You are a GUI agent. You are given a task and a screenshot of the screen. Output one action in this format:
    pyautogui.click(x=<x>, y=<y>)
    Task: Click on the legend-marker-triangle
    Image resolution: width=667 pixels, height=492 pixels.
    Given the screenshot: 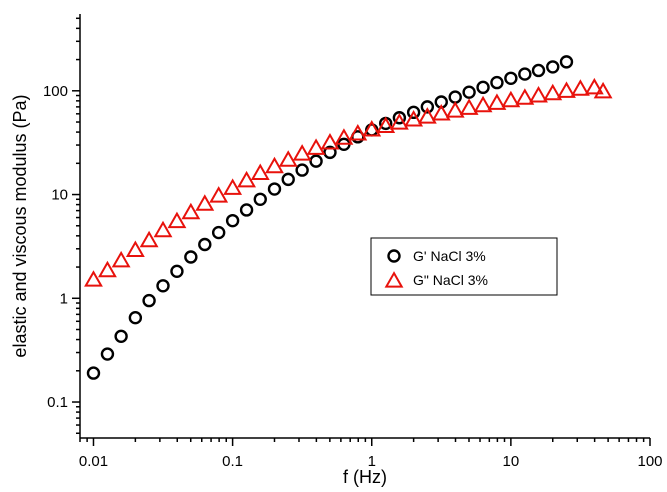 What is the action you would take?
    pyautogui.click(x=394, y=279)
    